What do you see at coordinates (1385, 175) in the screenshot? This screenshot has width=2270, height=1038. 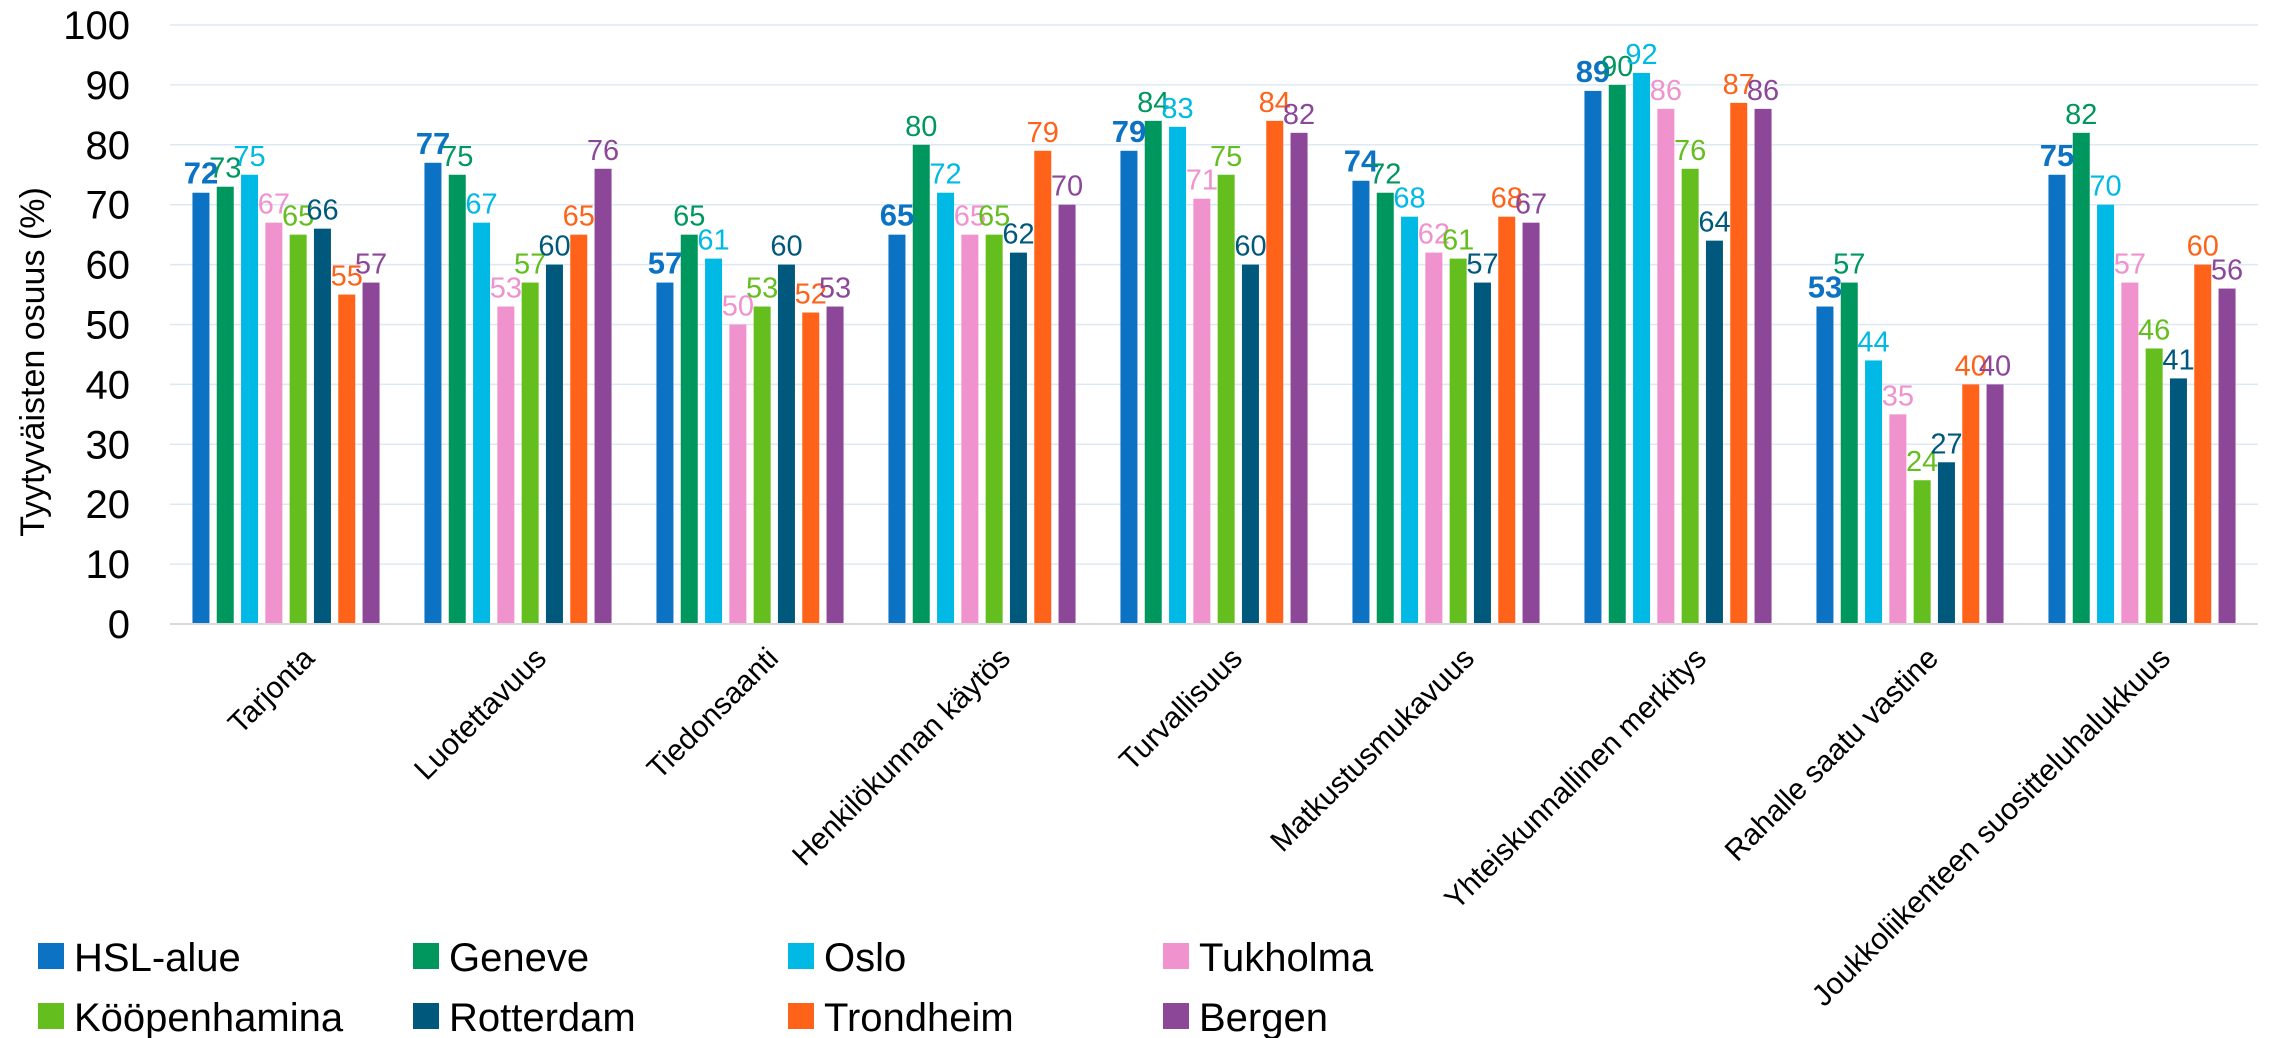 I see `data-label-geneve: 72` at bounding box center [1385, 175].